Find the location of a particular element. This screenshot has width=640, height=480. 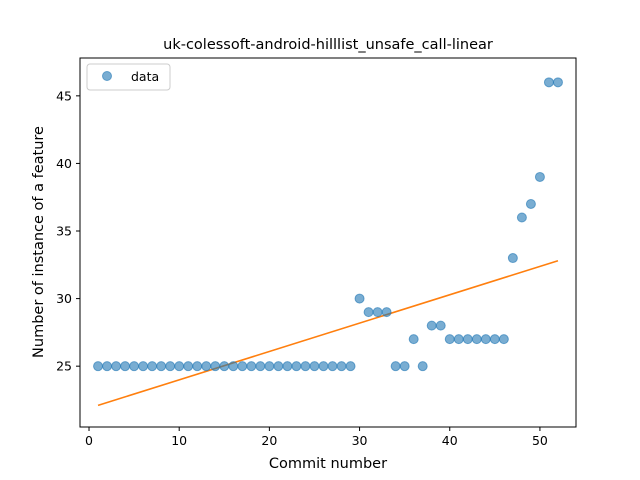

x-tick-label: 20 is located at coordinates (269, 440).